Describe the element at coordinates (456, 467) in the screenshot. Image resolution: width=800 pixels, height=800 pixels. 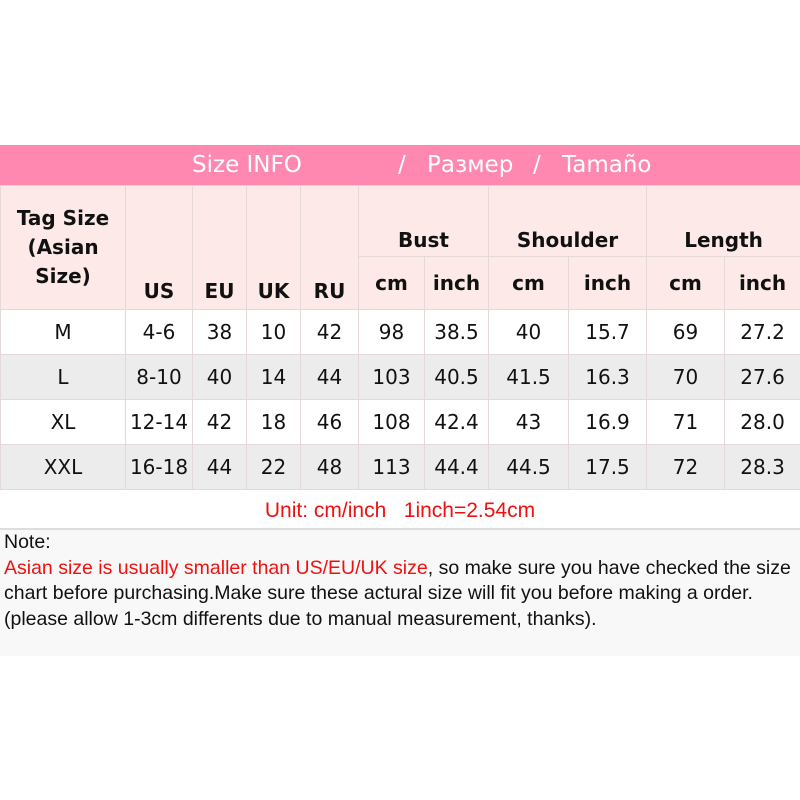
I see `table-cell: 44.4` at that location.